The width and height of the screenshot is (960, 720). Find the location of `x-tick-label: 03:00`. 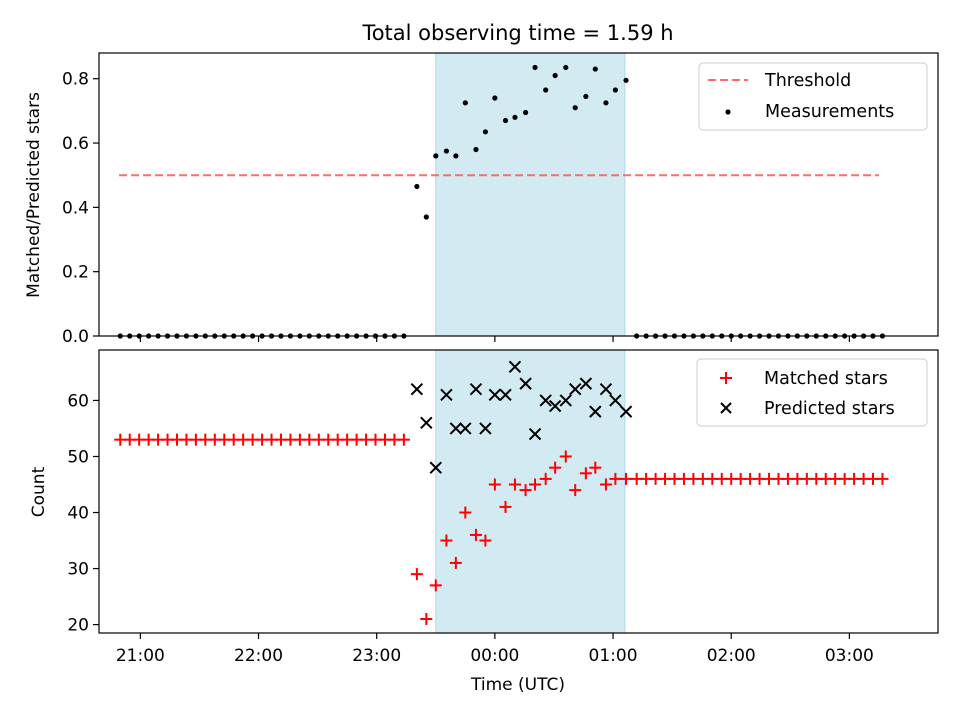

x-tick-label: 03:00 is located at coordinates (849, 656).